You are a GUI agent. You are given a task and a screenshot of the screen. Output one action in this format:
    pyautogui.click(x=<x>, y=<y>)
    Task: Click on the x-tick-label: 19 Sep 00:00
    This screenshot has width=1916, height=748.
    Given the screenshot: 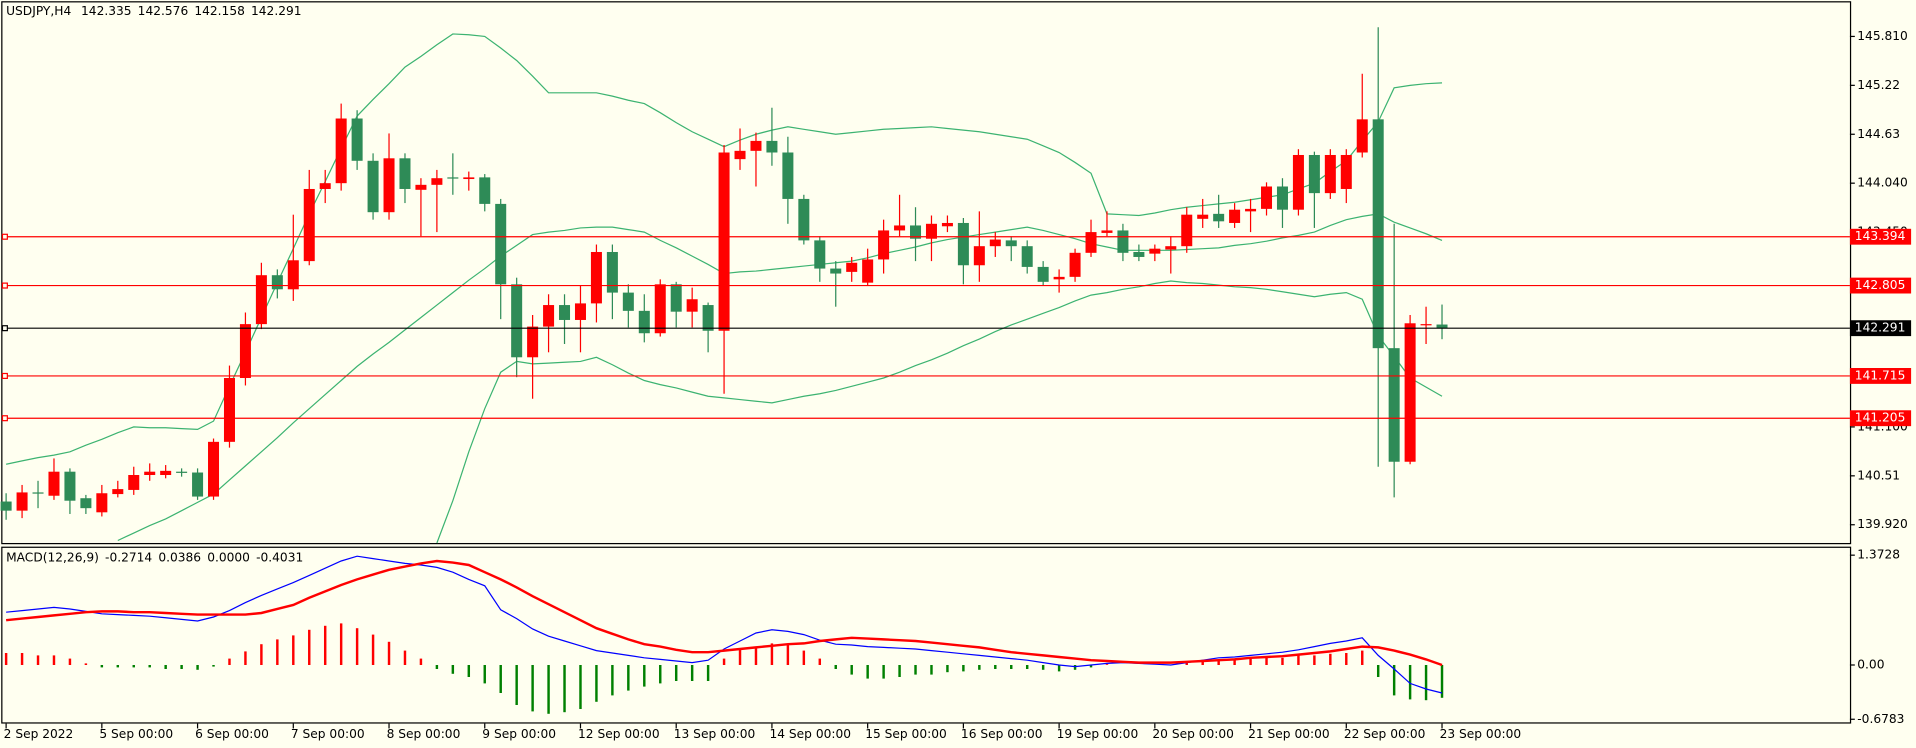 What is the action you would take?
    pyautogui.click(x=1098, y=734)
    